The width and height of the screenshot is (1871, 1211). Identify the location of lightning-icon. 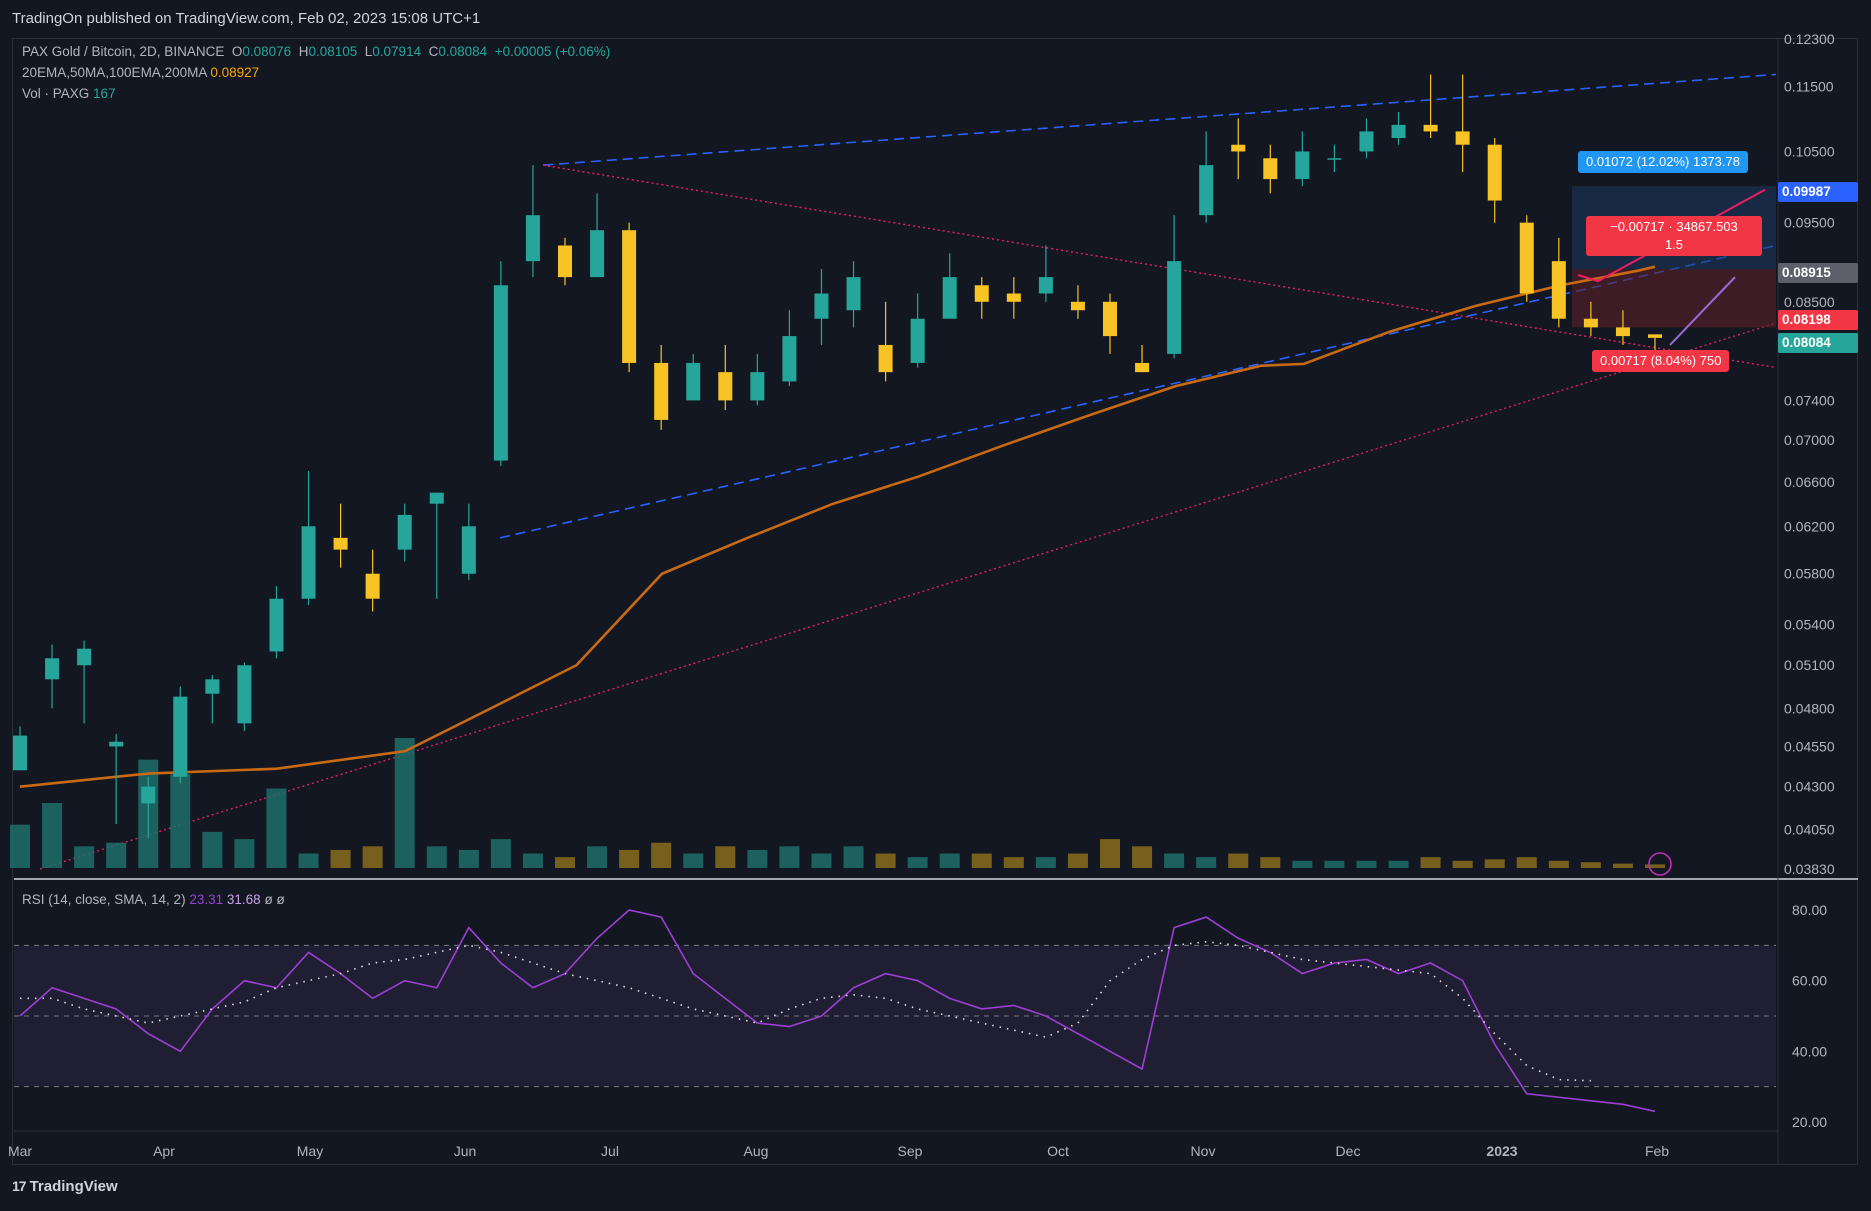
(1660, 864).